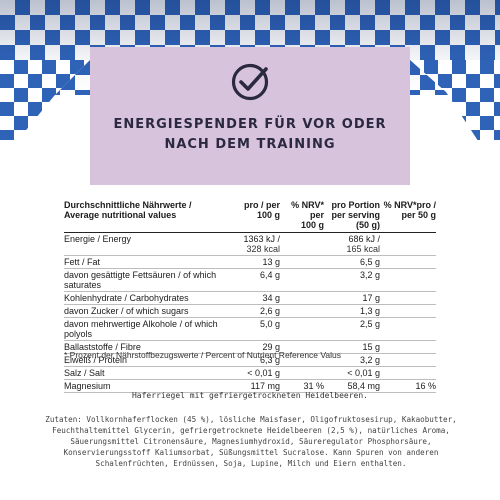 This screenshot has width=500, height=500. Describe the element at coordinates (312, 225) in the screenshot. I see `header-nrv100-l2: 100 g` at that location.